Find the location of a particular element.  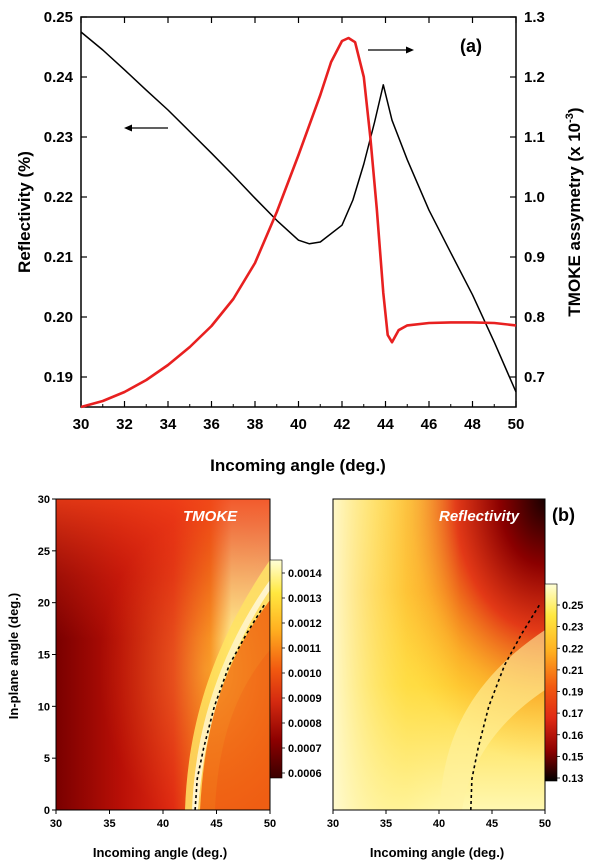

boundary-curve-reflectivity is located at coordinates (506, 706).